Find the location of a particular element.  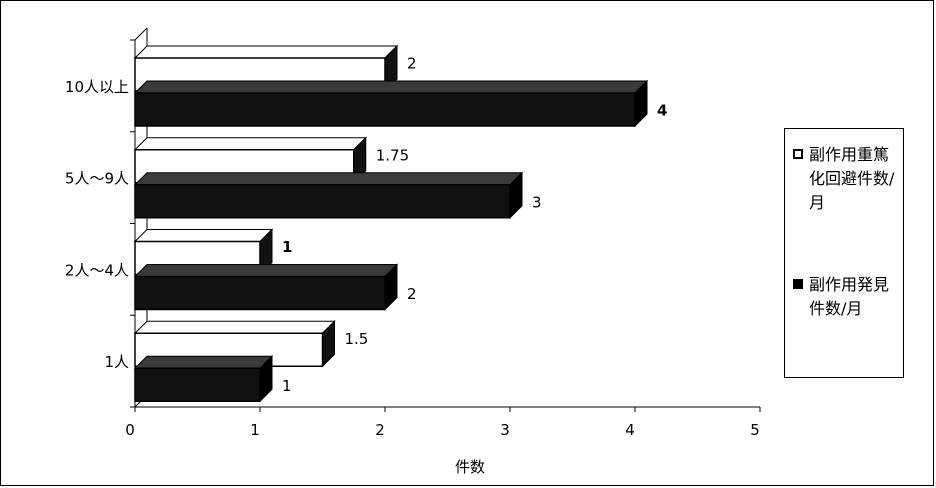

x-tick-label: 2 is located at coordinates (380, 430).